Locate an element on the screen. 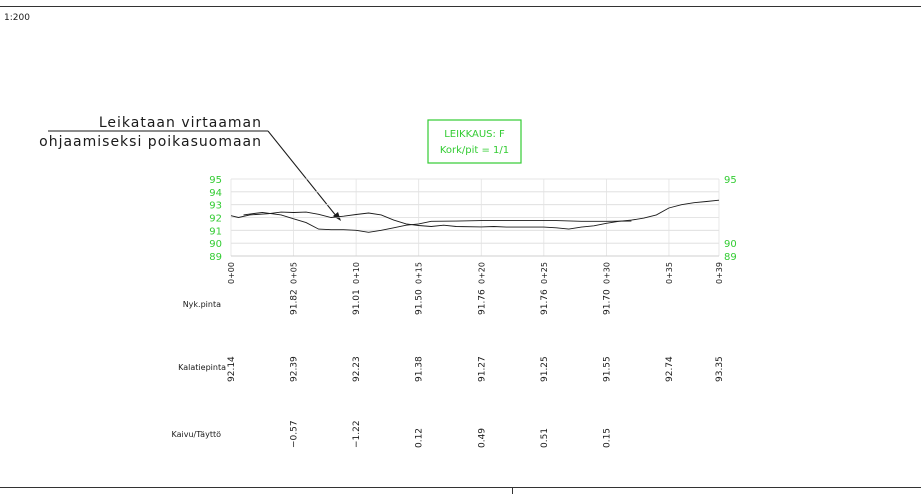 The height and width of the screenshot is (498, 921). row-value-design: 93.35 is located at coordinates (720, 369).